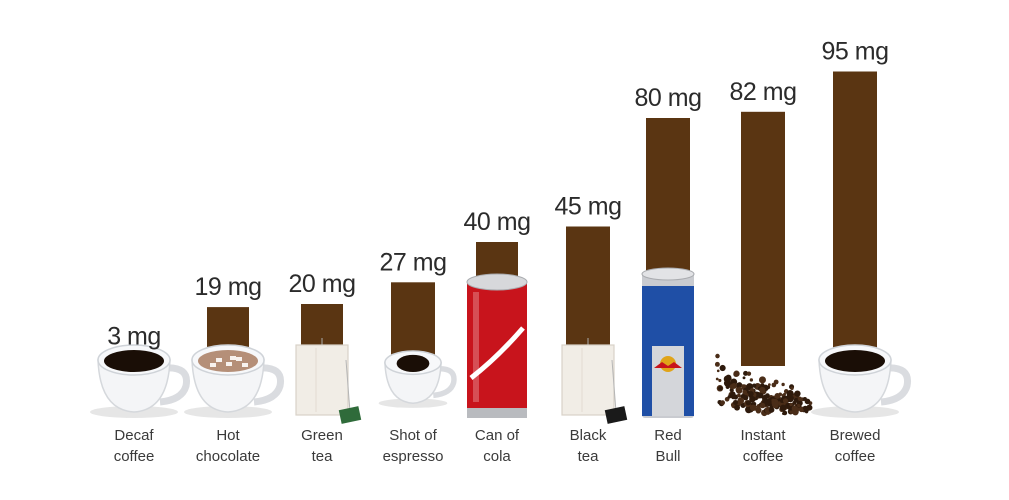  I want to click on category-label: espresso, so click(413, 456).